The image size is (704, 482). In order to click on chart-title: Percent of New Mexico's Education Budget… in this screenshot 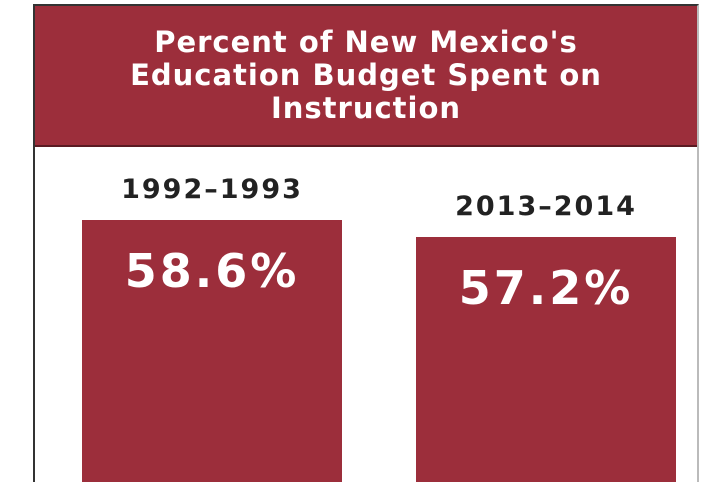, I will do `click(366, 75)`.